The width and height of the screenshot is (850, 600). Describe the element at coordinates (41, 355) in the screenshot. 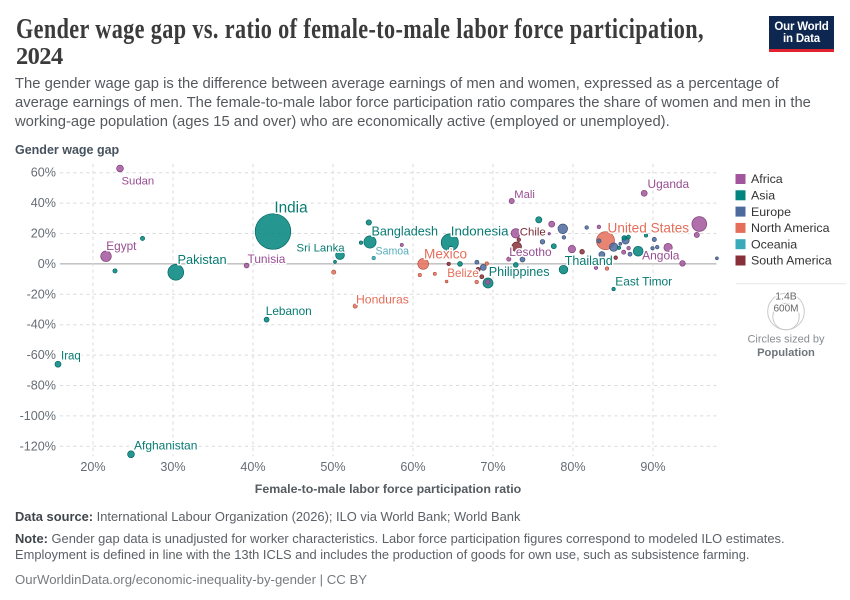

I see `svg-text: -60%` at that location.